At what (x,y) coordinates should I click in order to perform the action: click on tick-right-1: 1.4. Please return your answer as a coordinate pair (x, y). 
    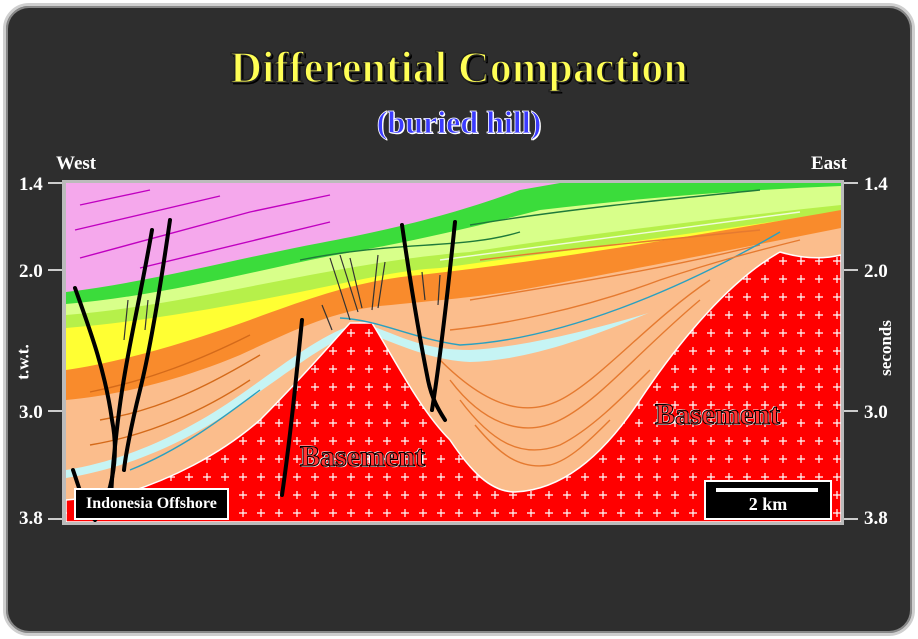
    Looking at the image, I should click on (876, 184).